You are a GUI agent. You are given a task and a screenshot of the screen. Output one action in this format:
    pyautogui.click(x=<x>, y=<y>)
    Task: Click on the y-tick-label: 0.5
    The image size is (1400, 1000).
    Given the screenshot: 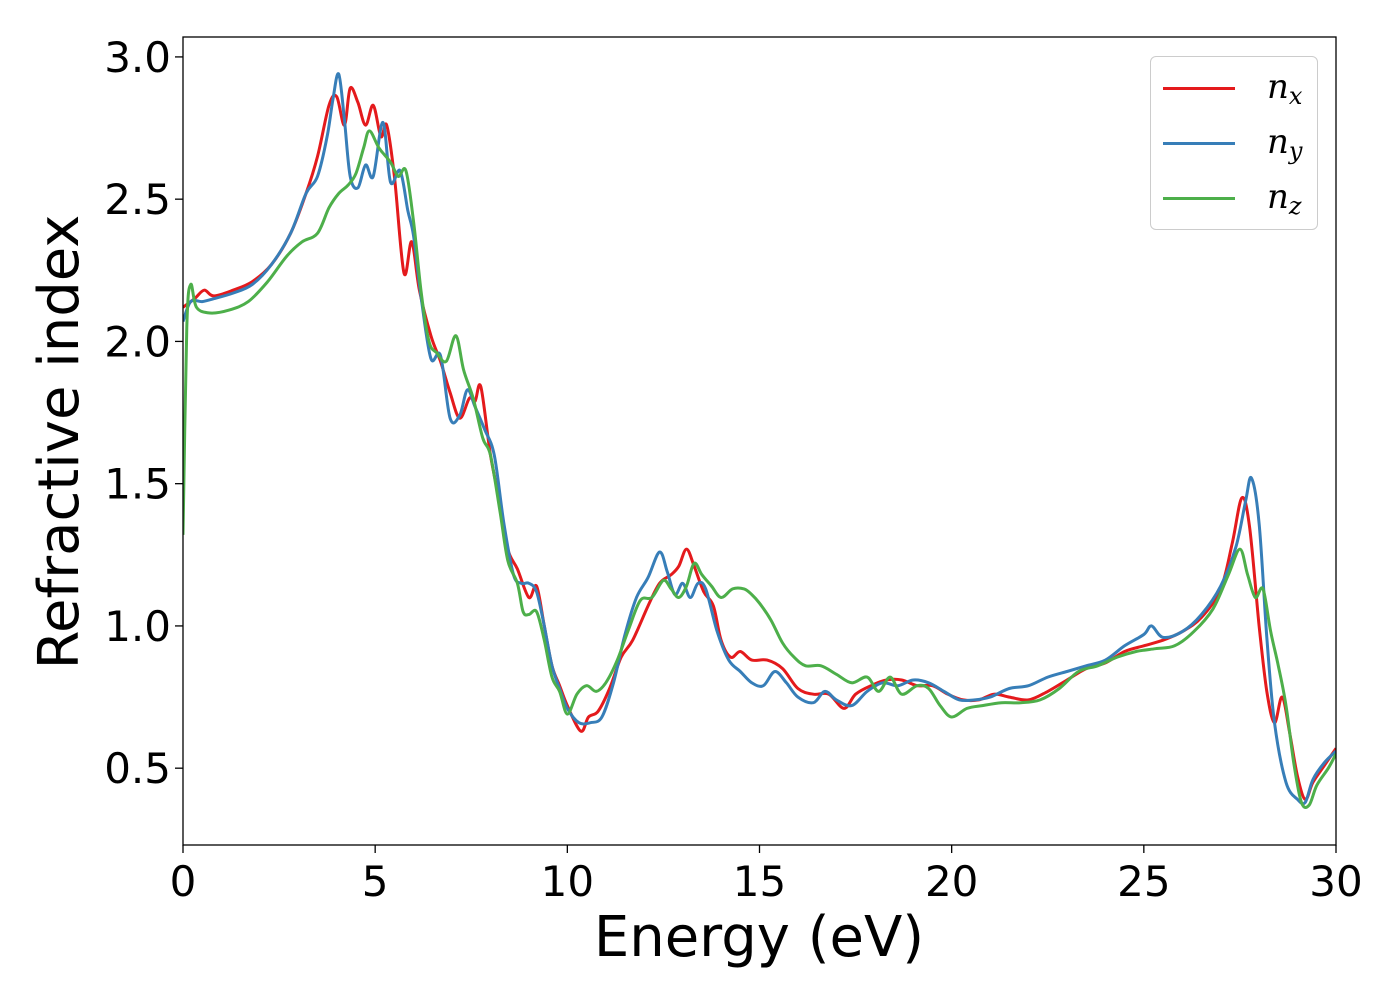 What is the action you would take?
    pyautogui.click(x=137, y=768)
    